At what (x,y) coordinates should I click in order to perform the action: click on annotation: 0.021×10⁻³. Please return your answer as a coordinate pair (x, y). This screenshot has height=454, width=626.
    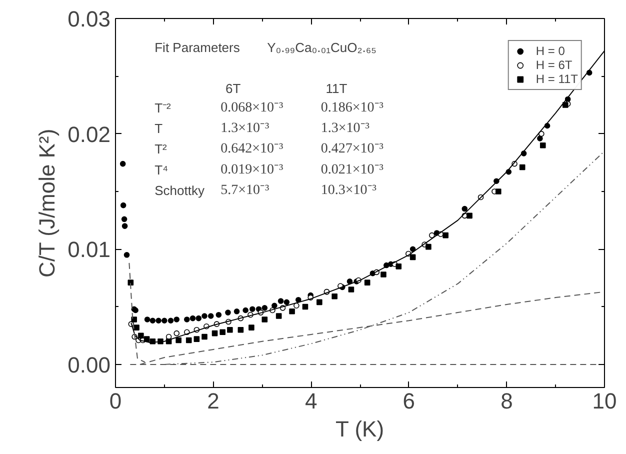
    Looking at the image, I should click on (352, 170).